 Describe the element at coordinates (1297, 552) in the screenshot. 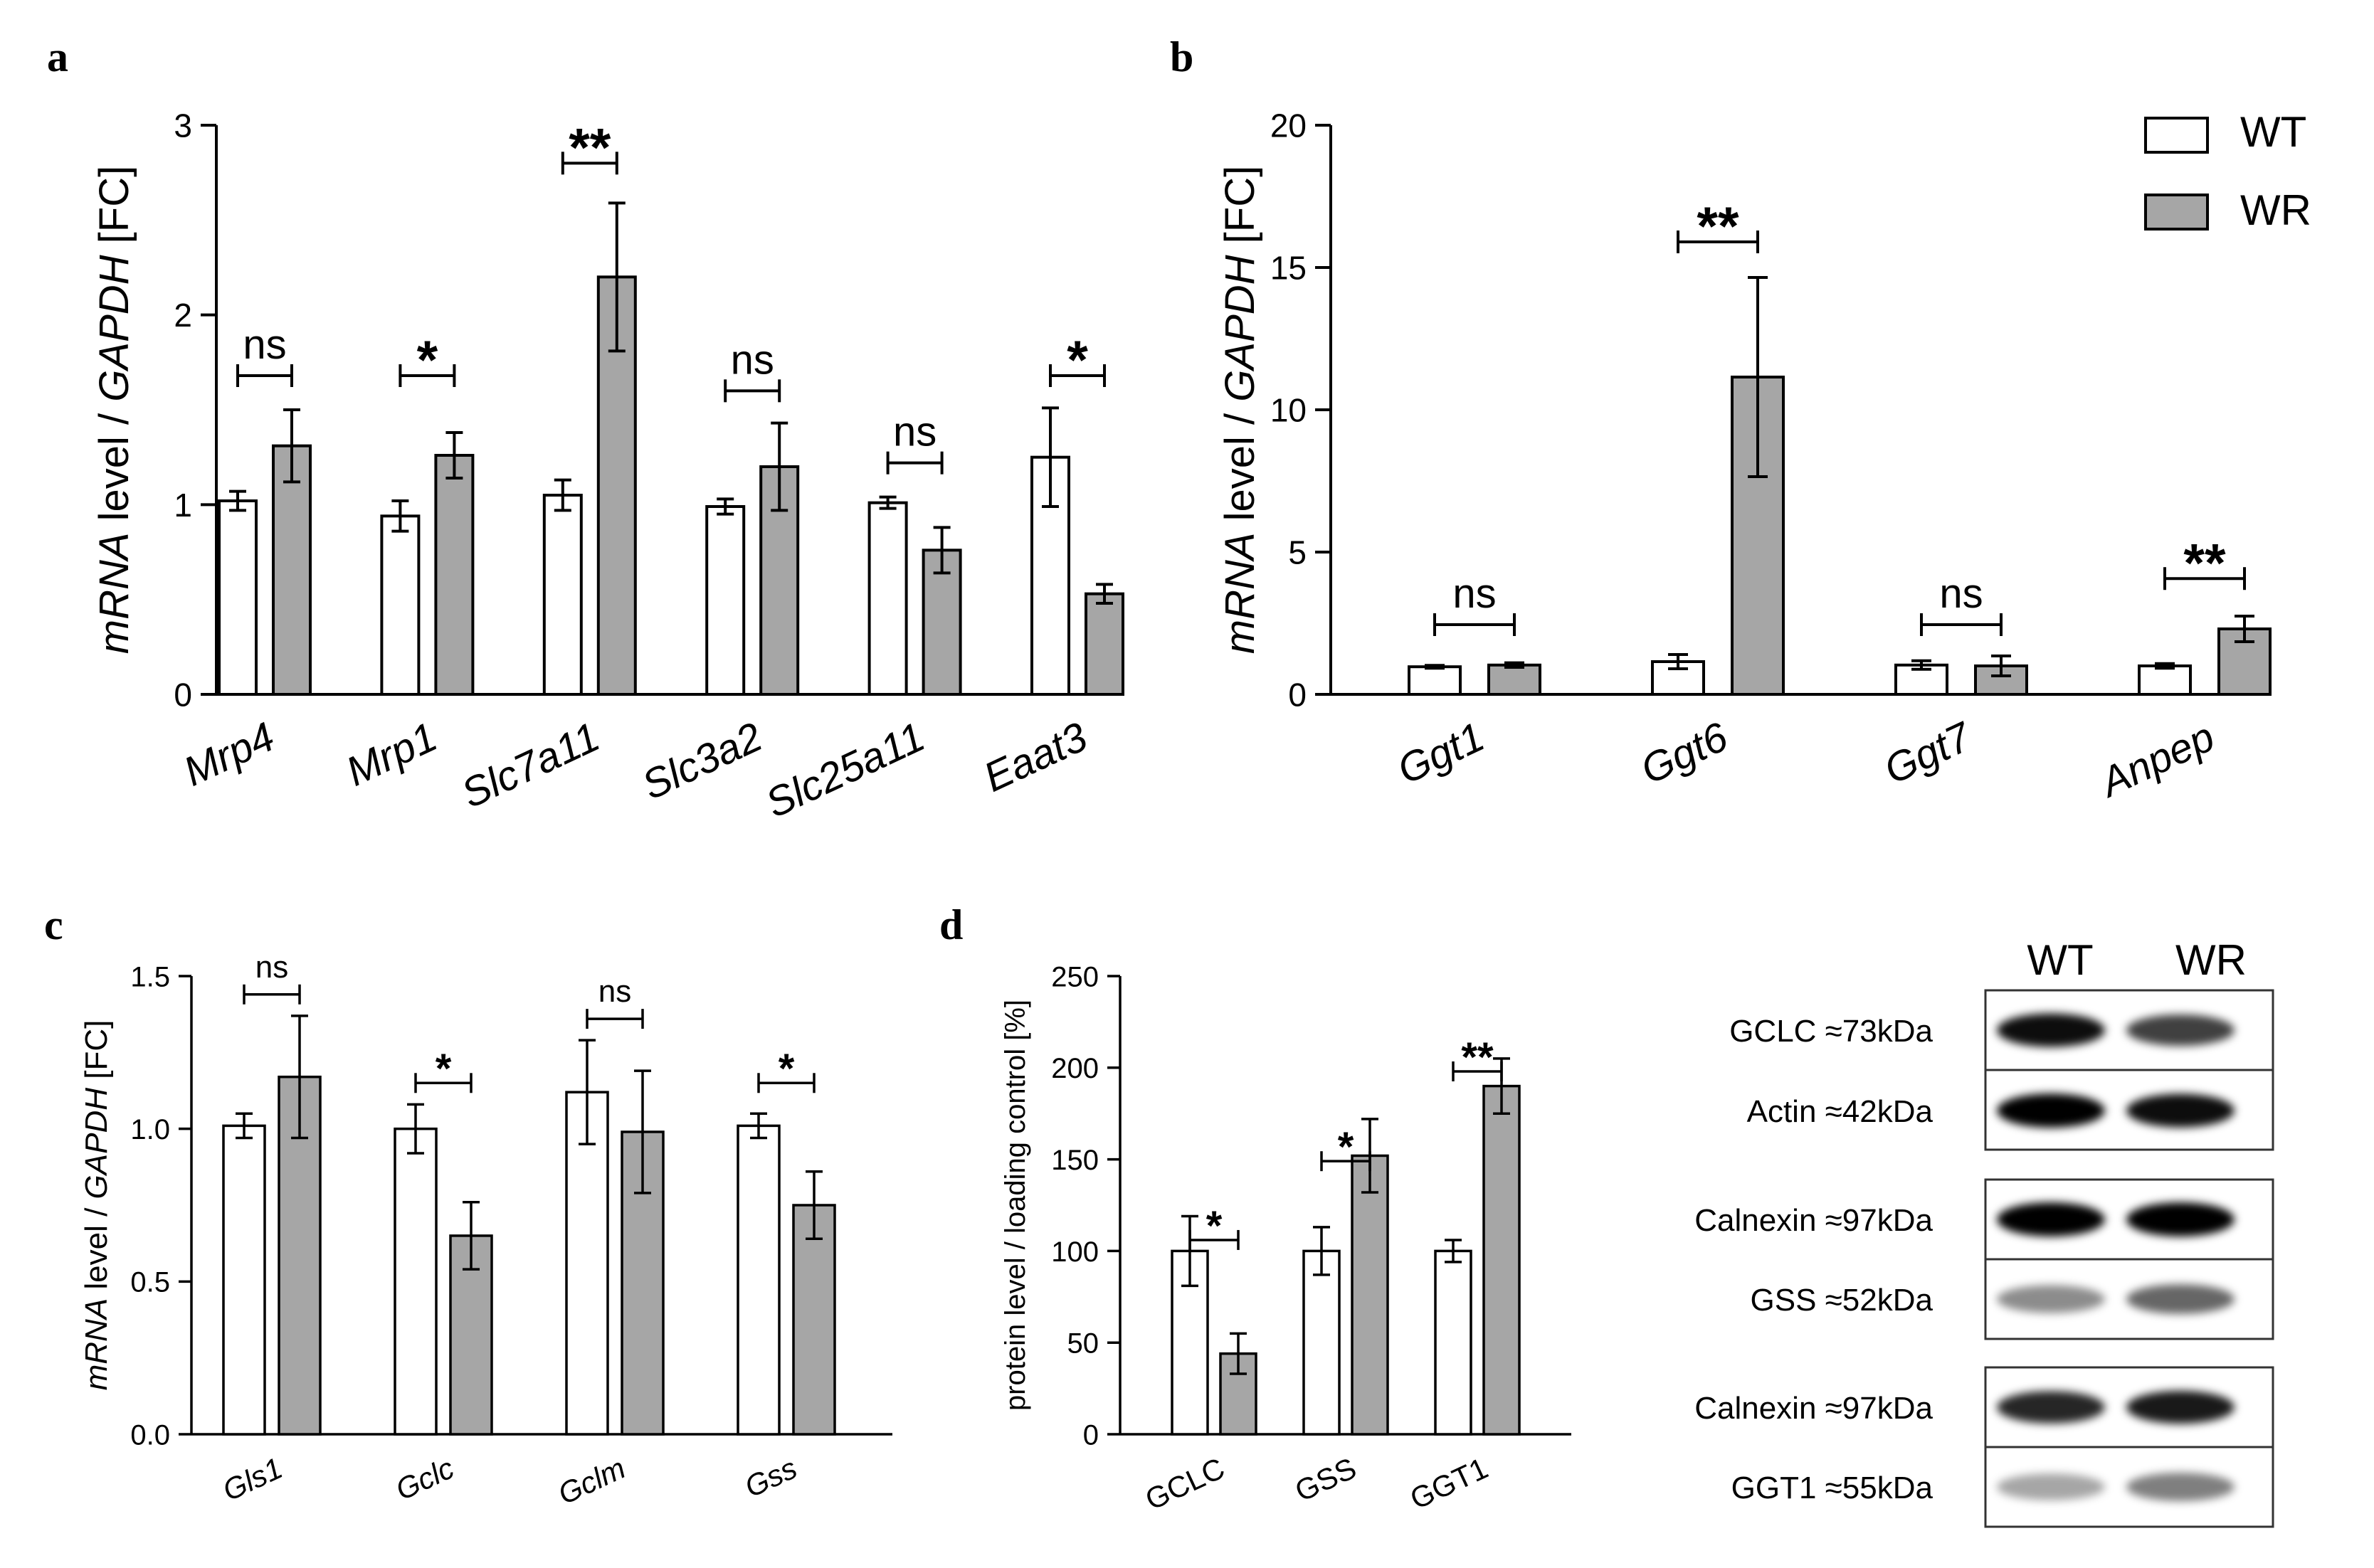

I see `y-tick-label: 5` at that location.